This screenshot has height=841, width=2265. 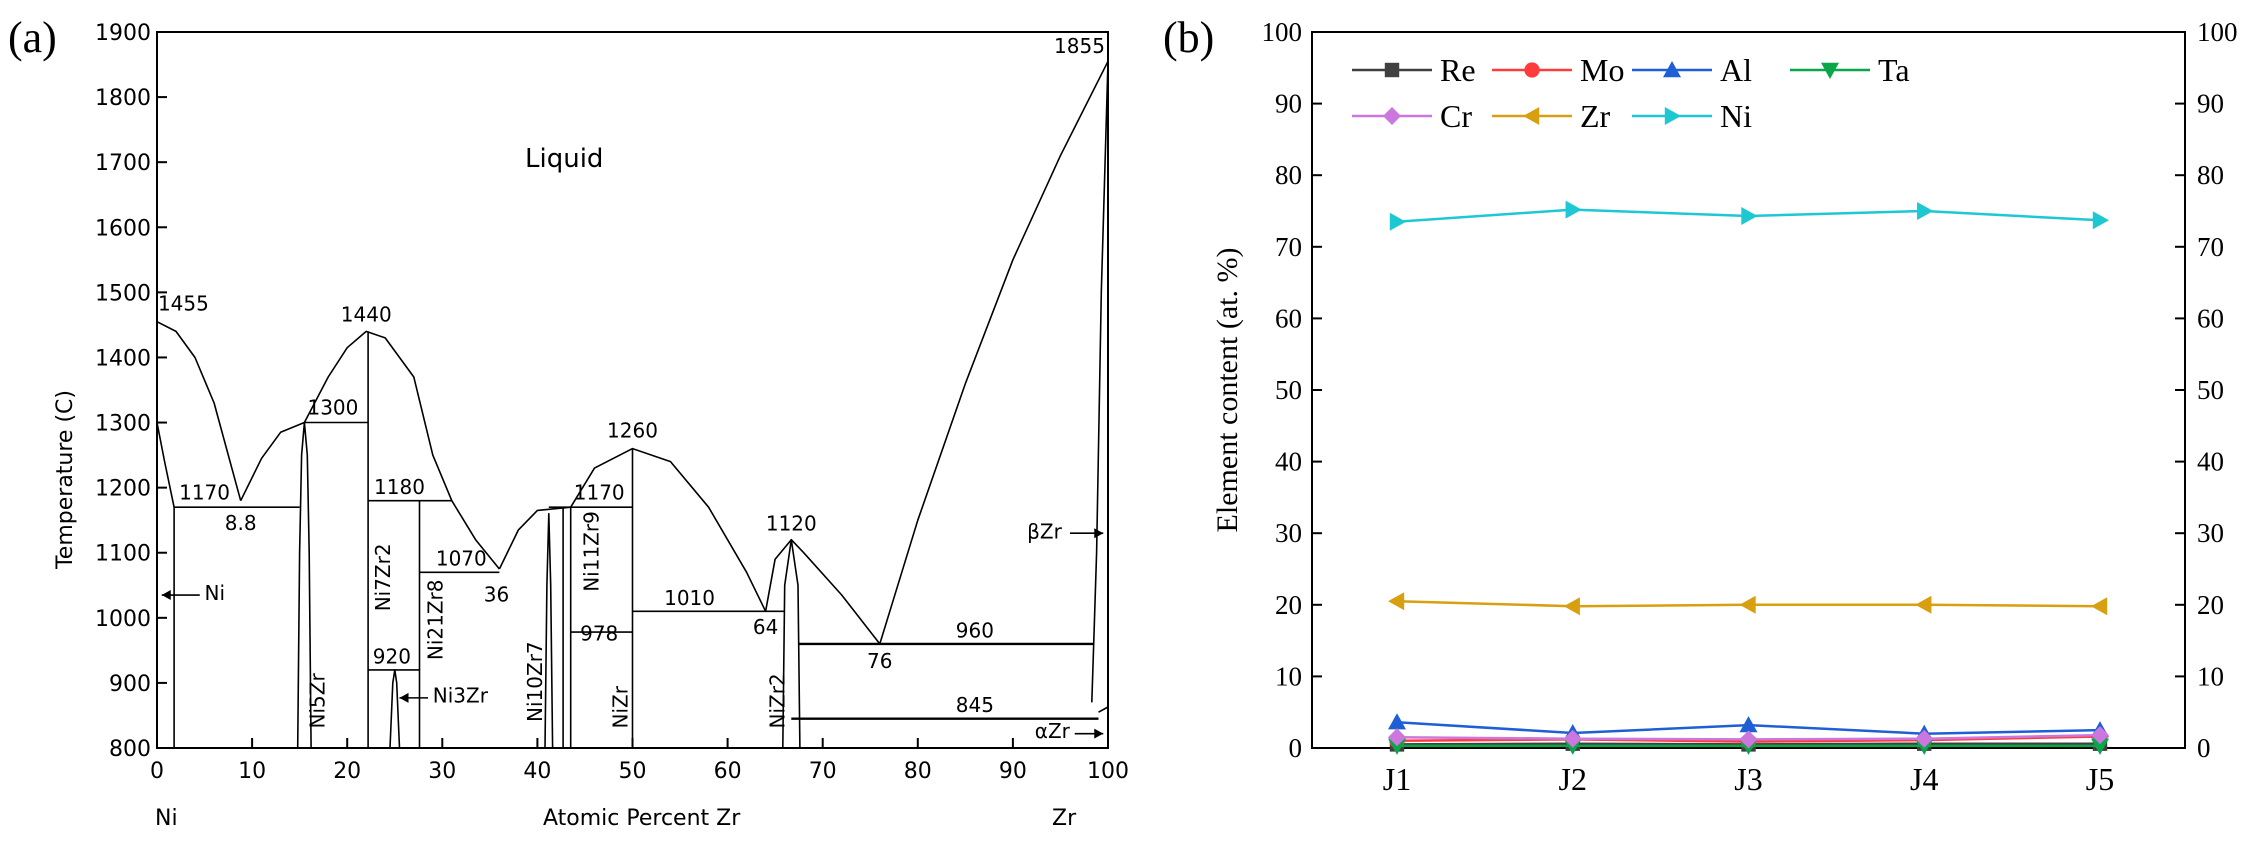 I want to click on x-tick-label-j4: J4, so click(x=1924, y=779).